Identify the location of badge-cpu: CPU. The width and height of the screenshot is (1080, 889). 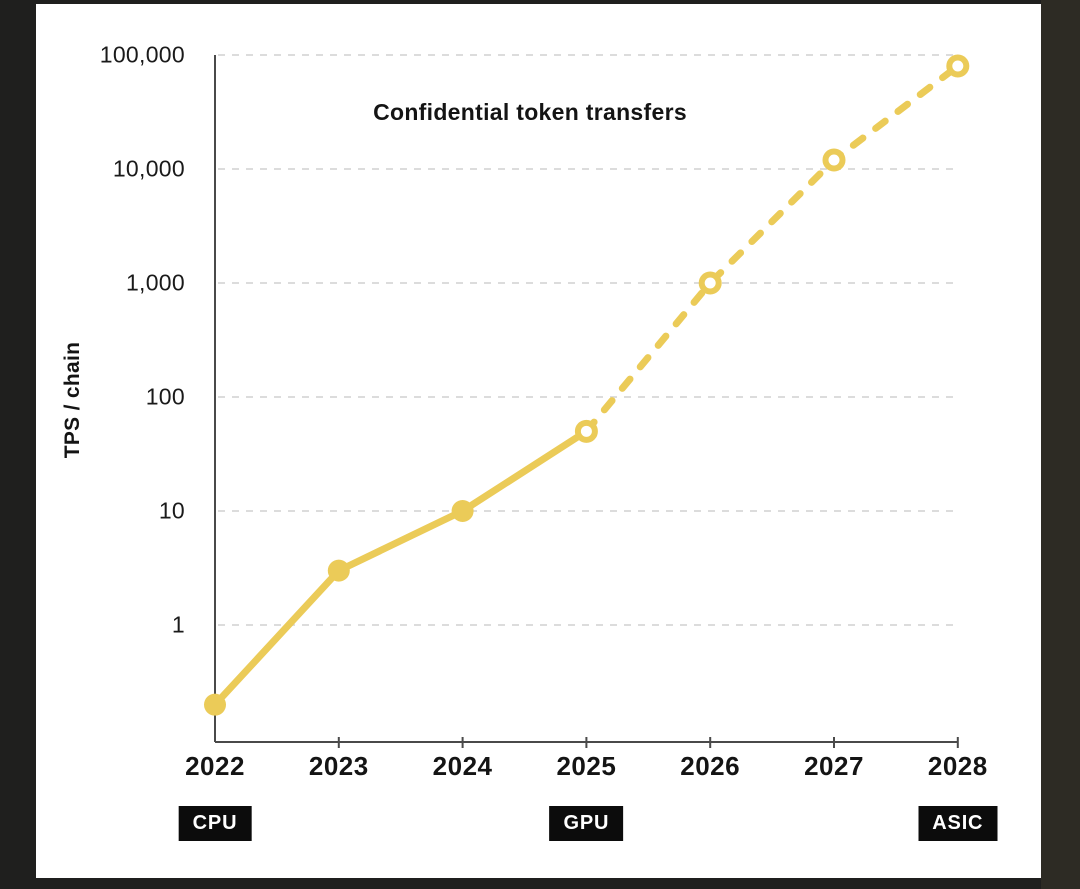
(215, 823).